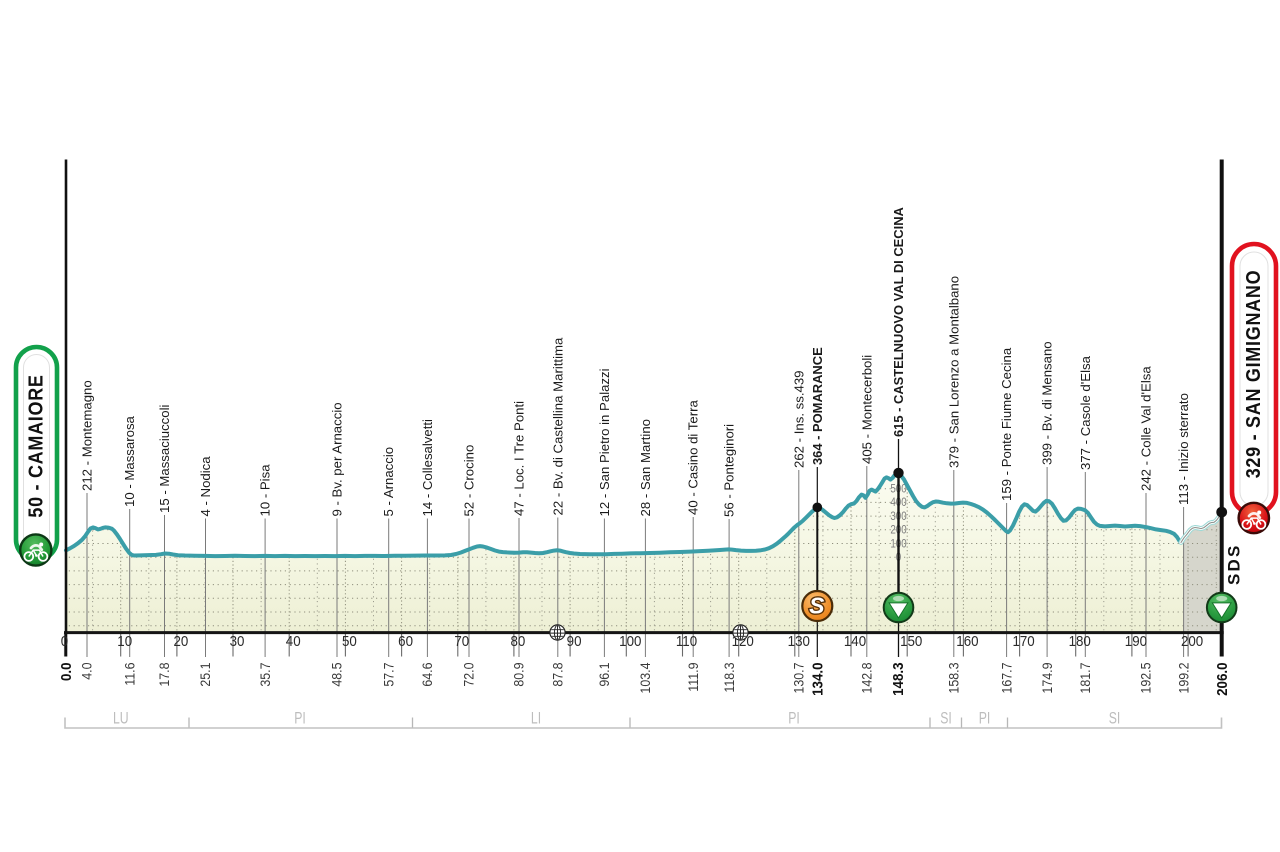 This screenshot has width=1280, height=852. I want to click on svg-text: 56 - Ponteginori, so click(729, 470).